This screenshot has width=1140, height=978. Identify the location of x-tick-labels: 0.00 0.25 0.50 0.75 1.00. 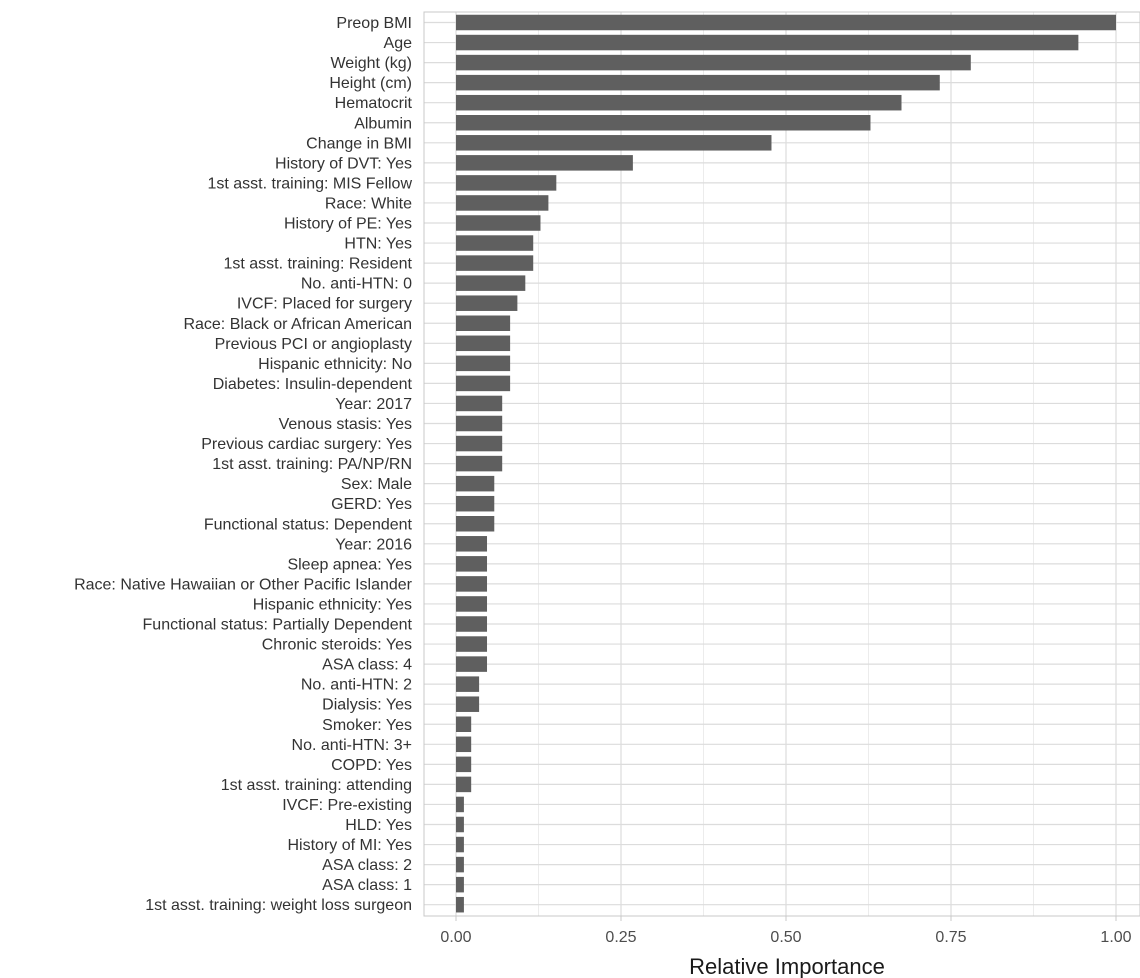
(786, 931).